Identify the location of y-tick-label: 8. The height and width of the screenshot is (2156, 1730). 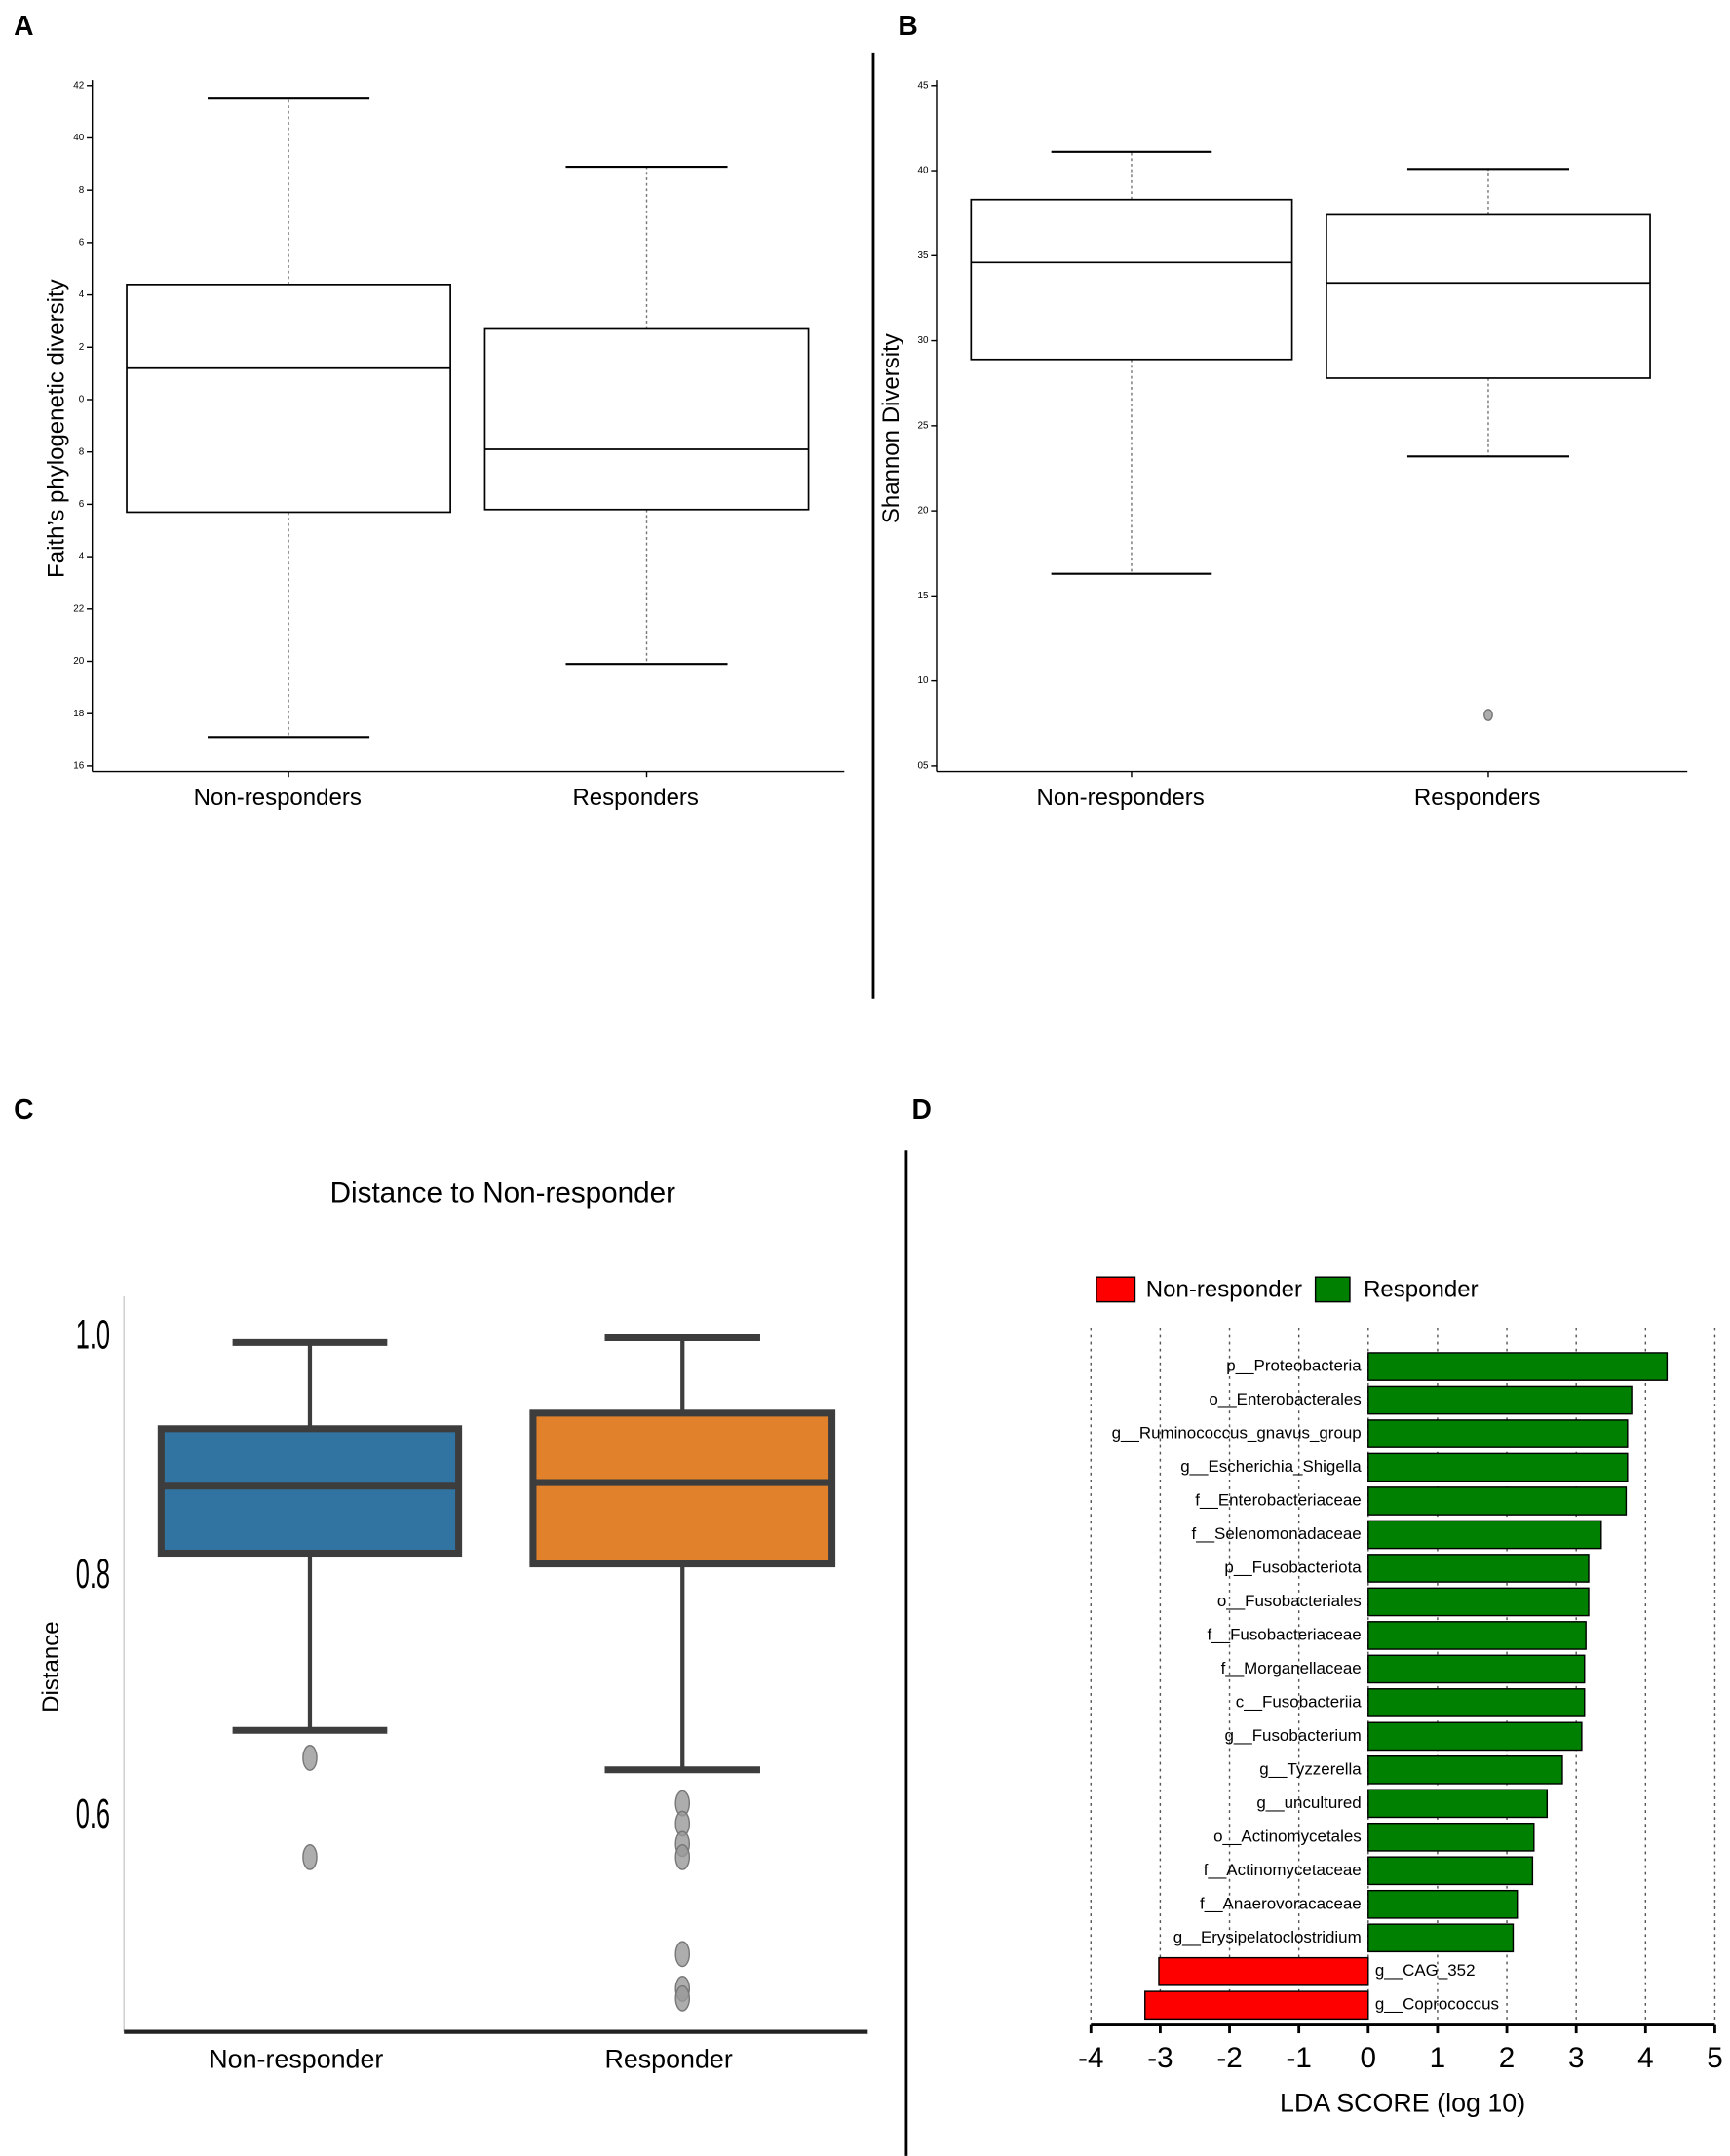
(82, 451).